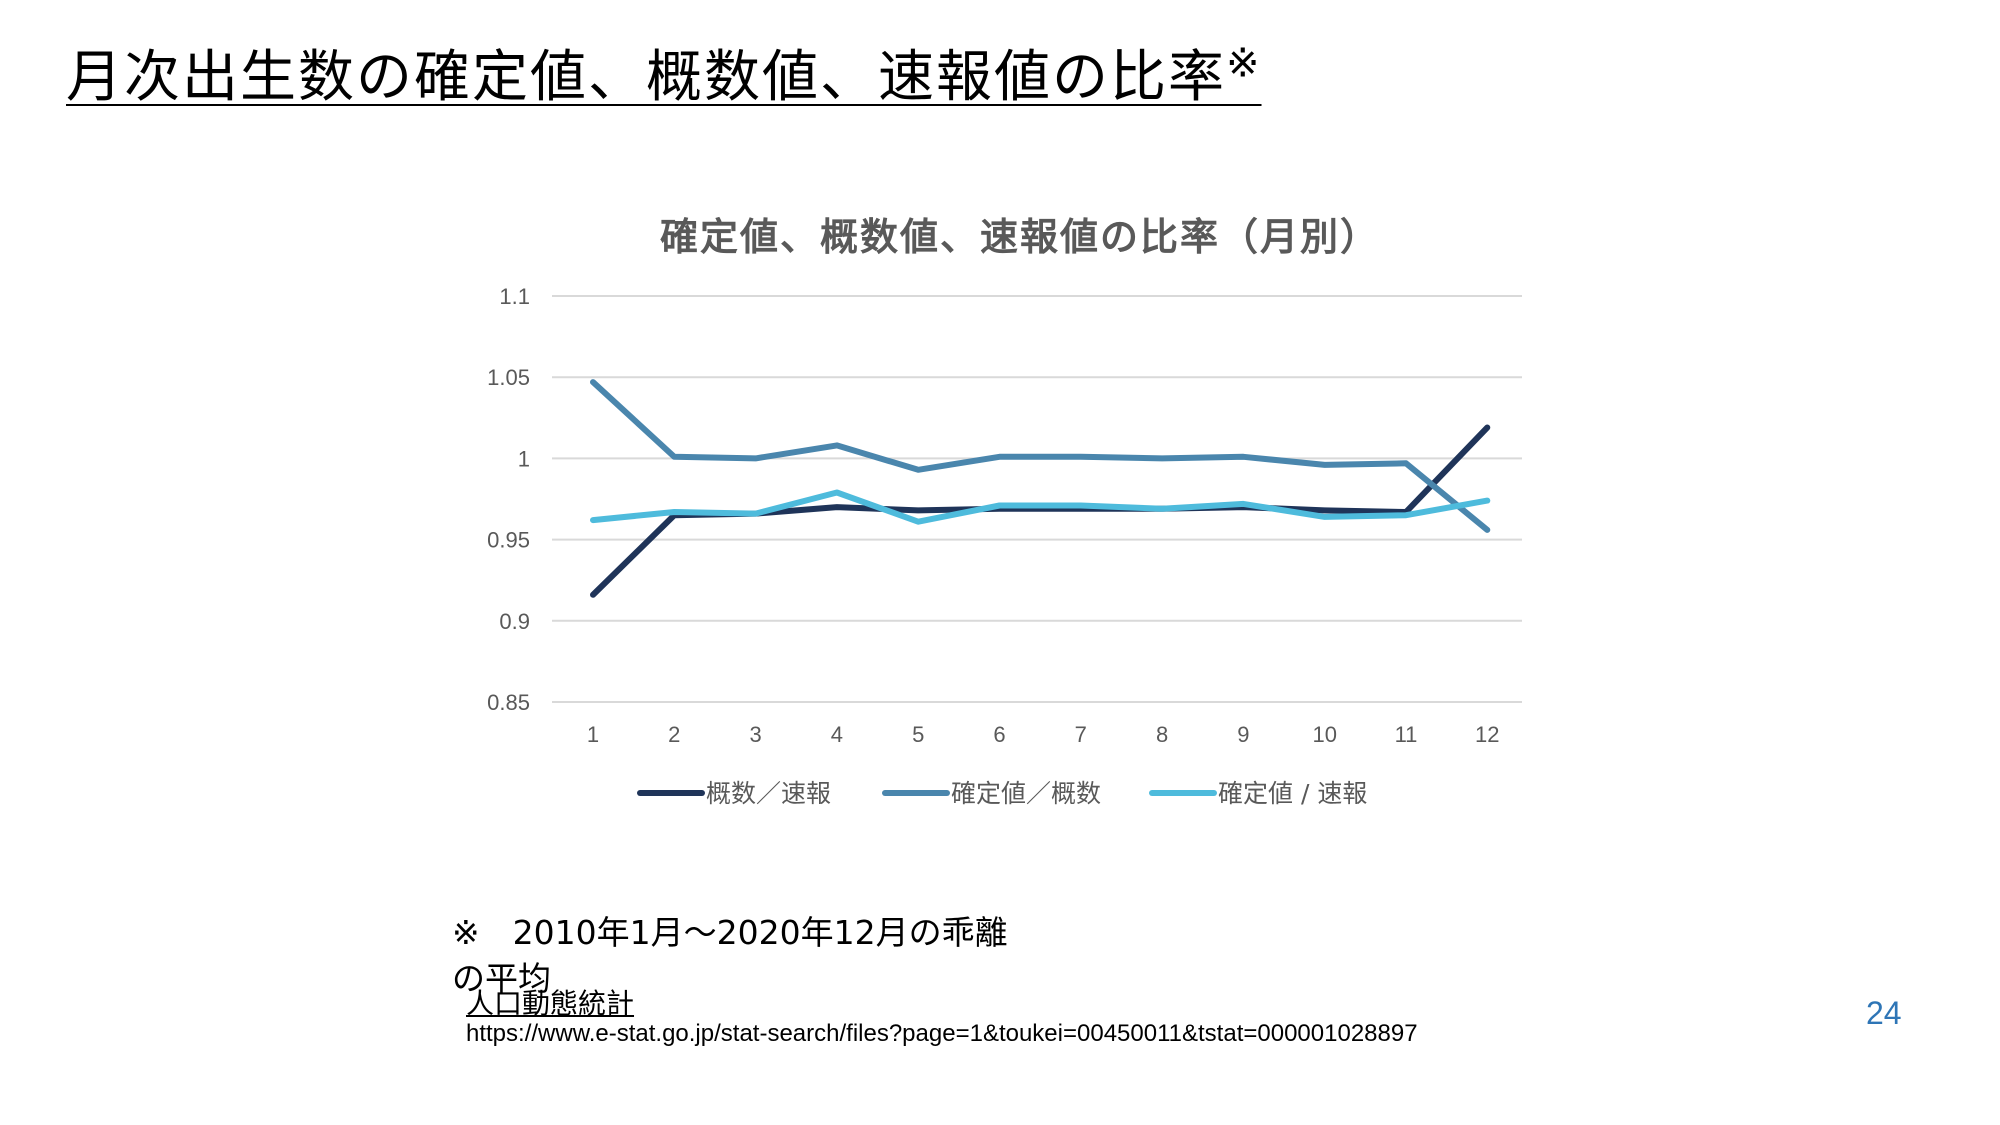 This screenshot has height=1125, width=2000. What do you see at coordinates (1081, 734) in the screenshot?
I see `x-tick-label: 7` at bounding box center [1081, 734].